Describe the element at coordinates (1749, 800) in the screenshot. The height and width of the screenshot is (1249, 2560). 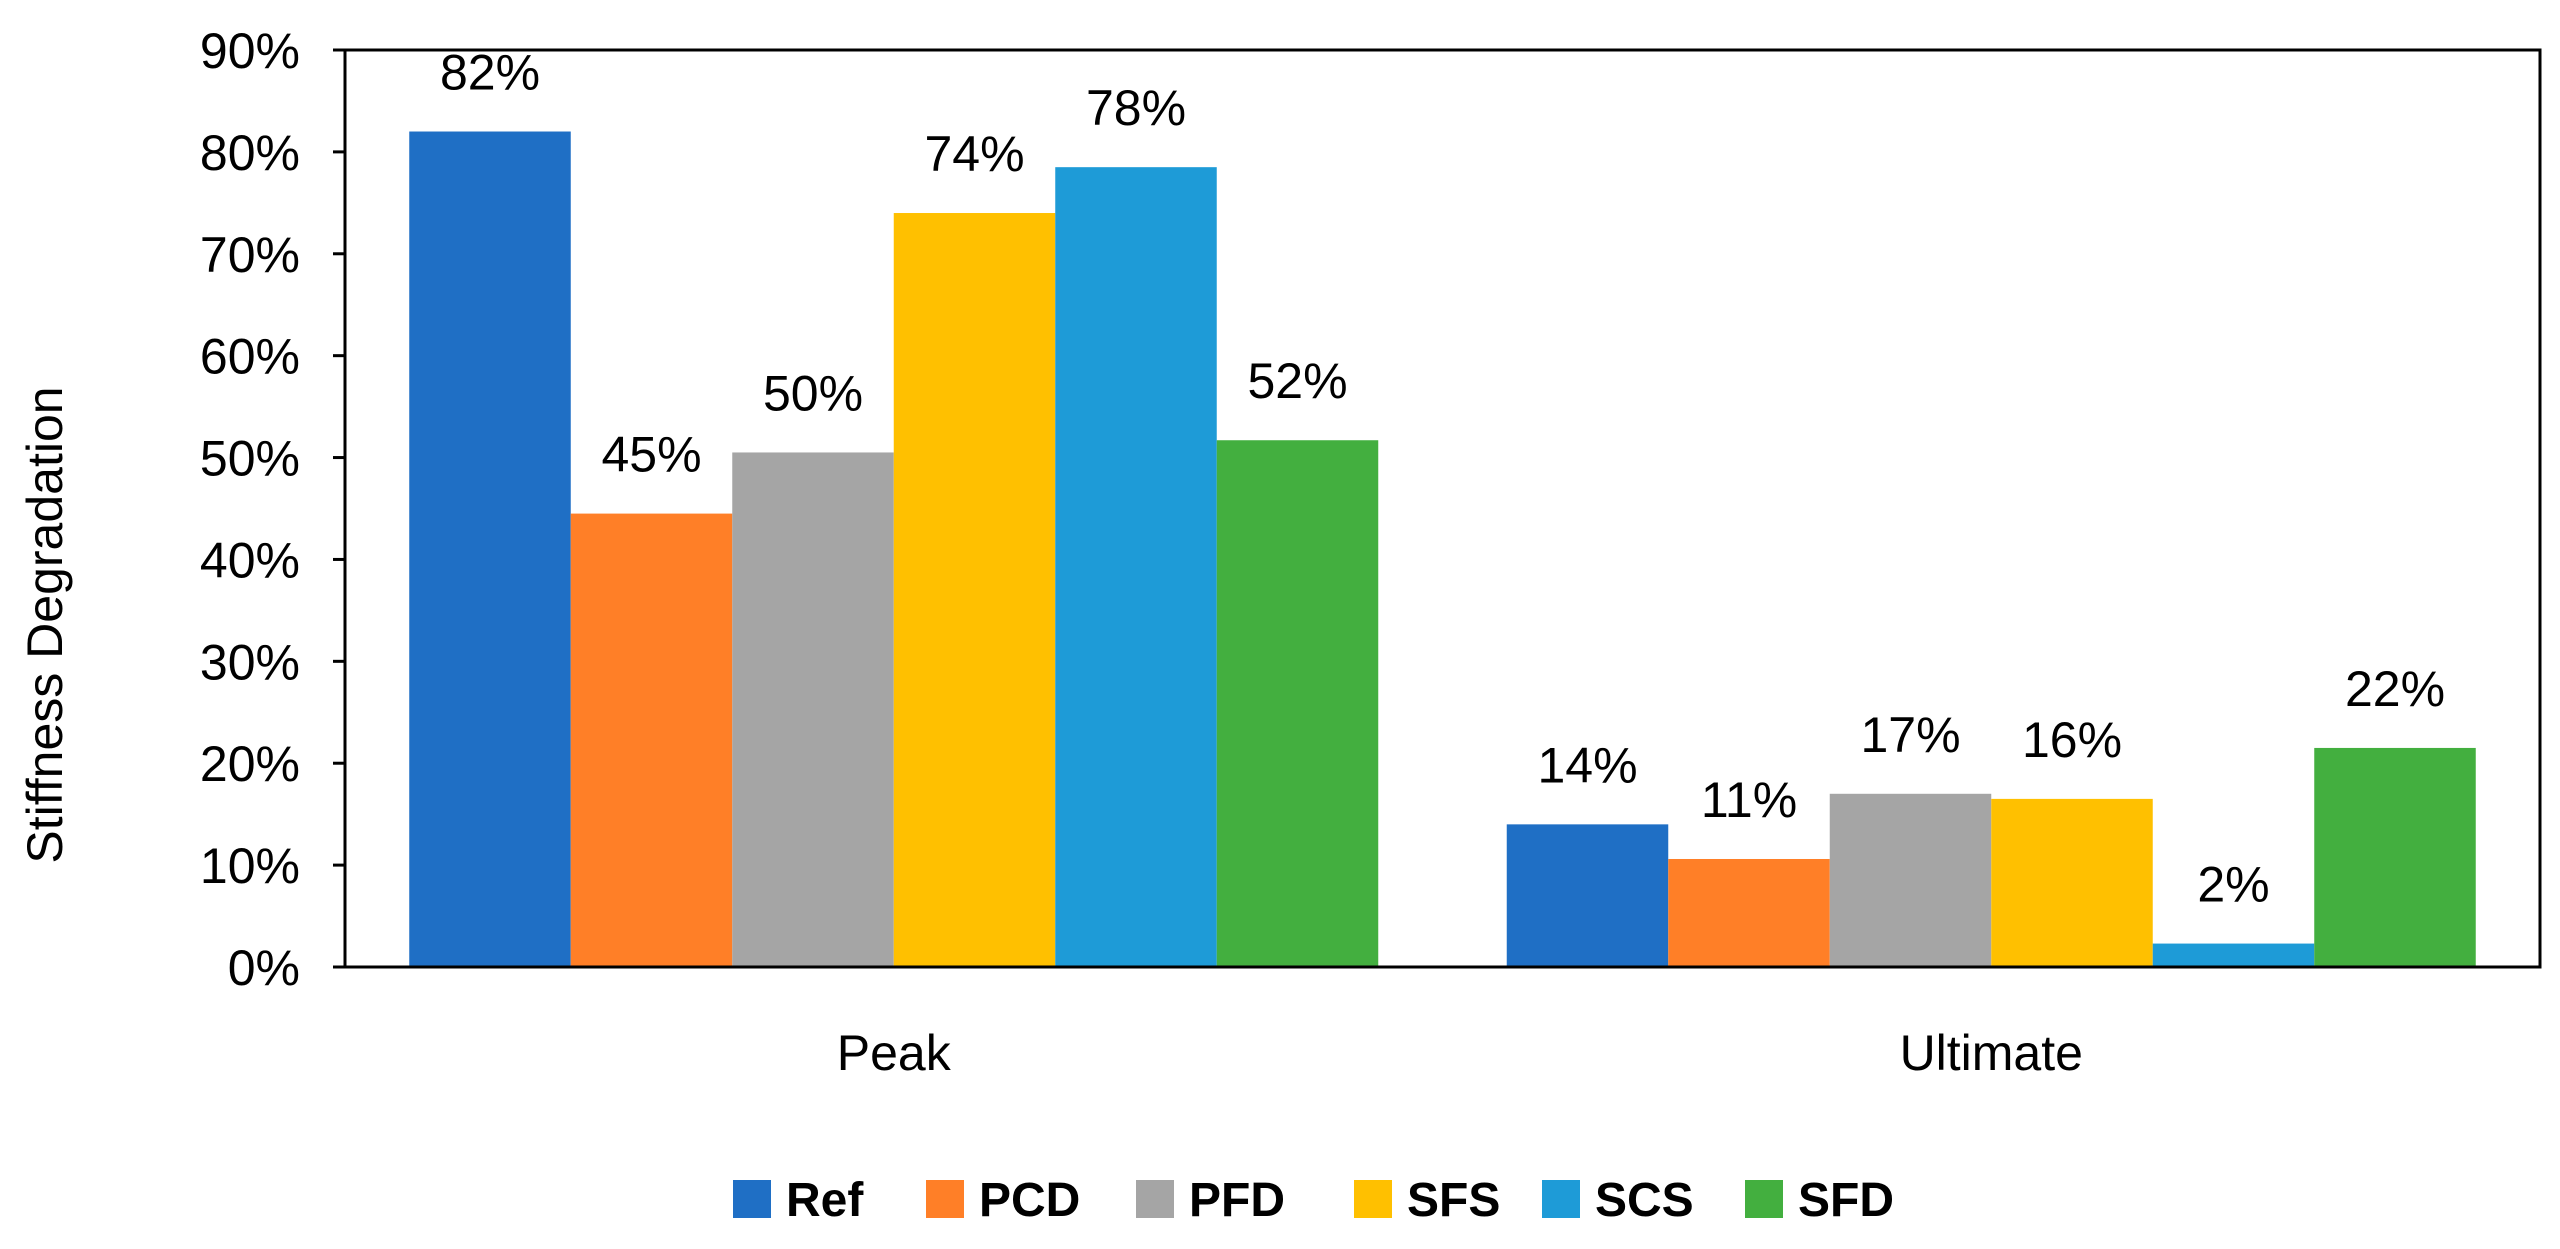
I see `data-label-pcd-ultimate: 11%` at that location.